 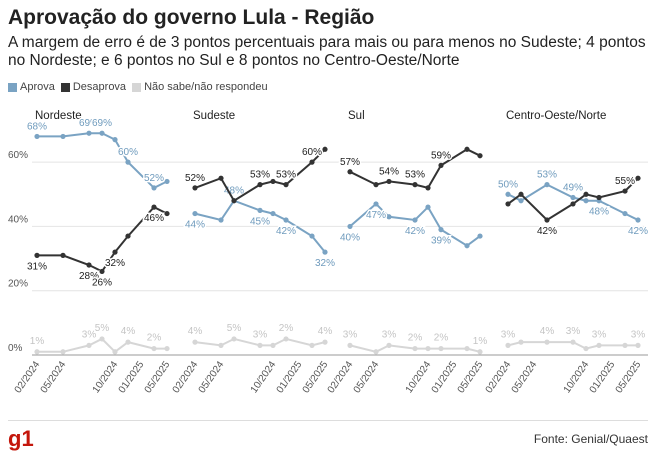 What do you see at coordinates (15, 348) in the screenshot?
I see `y-tick-label: 0%` at bounding box center [15, 348].